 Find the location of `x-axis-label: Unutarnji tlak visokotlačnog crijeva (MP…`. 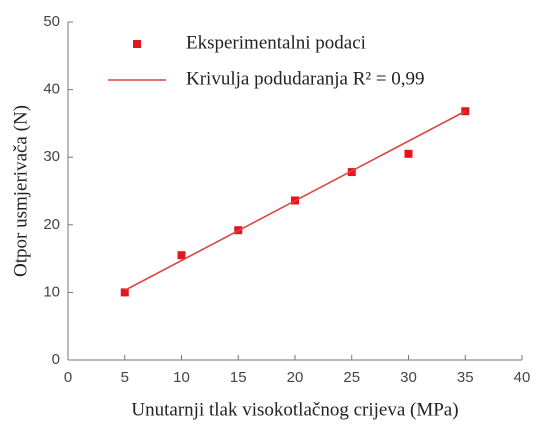

x-axis-label: Unutarnji tlak visokotlačnog crijeva (MP… is located at coordinates (294, 409).